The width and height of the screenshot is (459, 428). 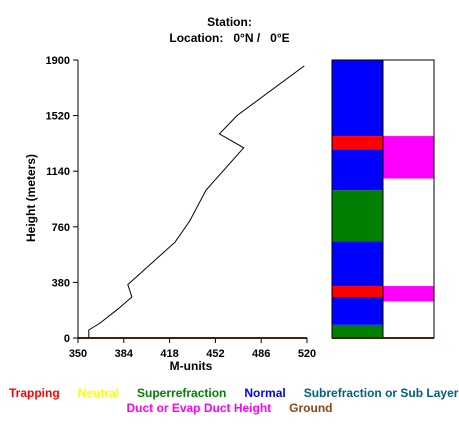 I want to click on x-axis-label: M-units, so click(x=191, y=366).